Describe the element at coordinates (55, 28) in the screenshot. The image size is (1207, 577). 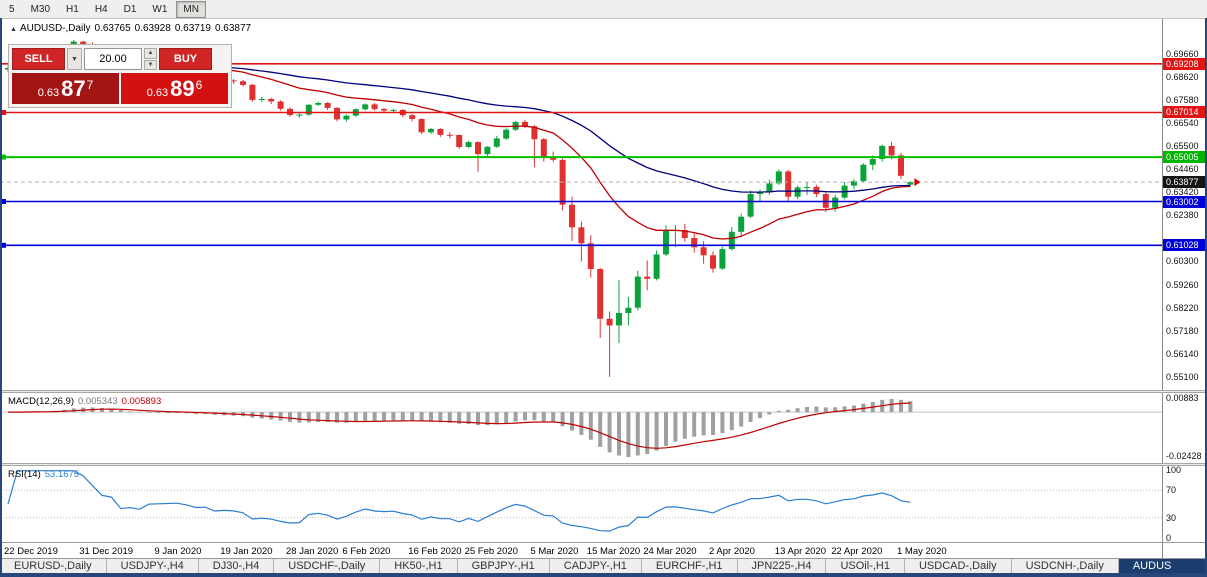
I see `chart-symbol-label: AUDUSD-,Daily` at that location.